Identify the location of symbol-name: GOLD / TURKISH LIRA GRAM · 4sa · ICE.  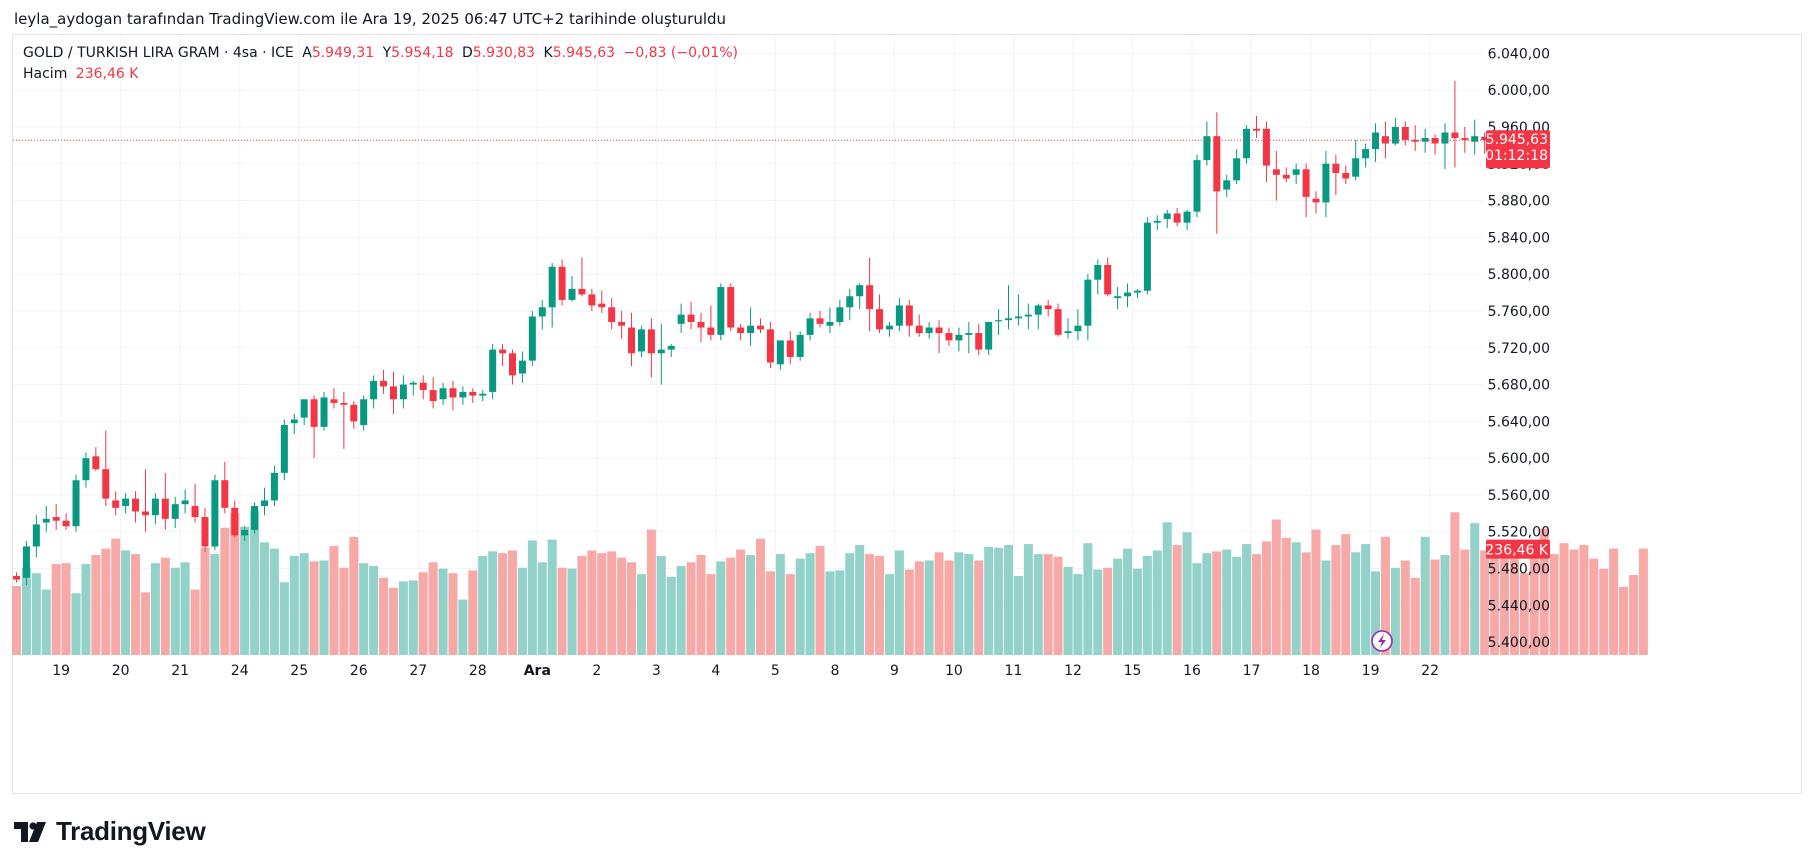
(158, 53).